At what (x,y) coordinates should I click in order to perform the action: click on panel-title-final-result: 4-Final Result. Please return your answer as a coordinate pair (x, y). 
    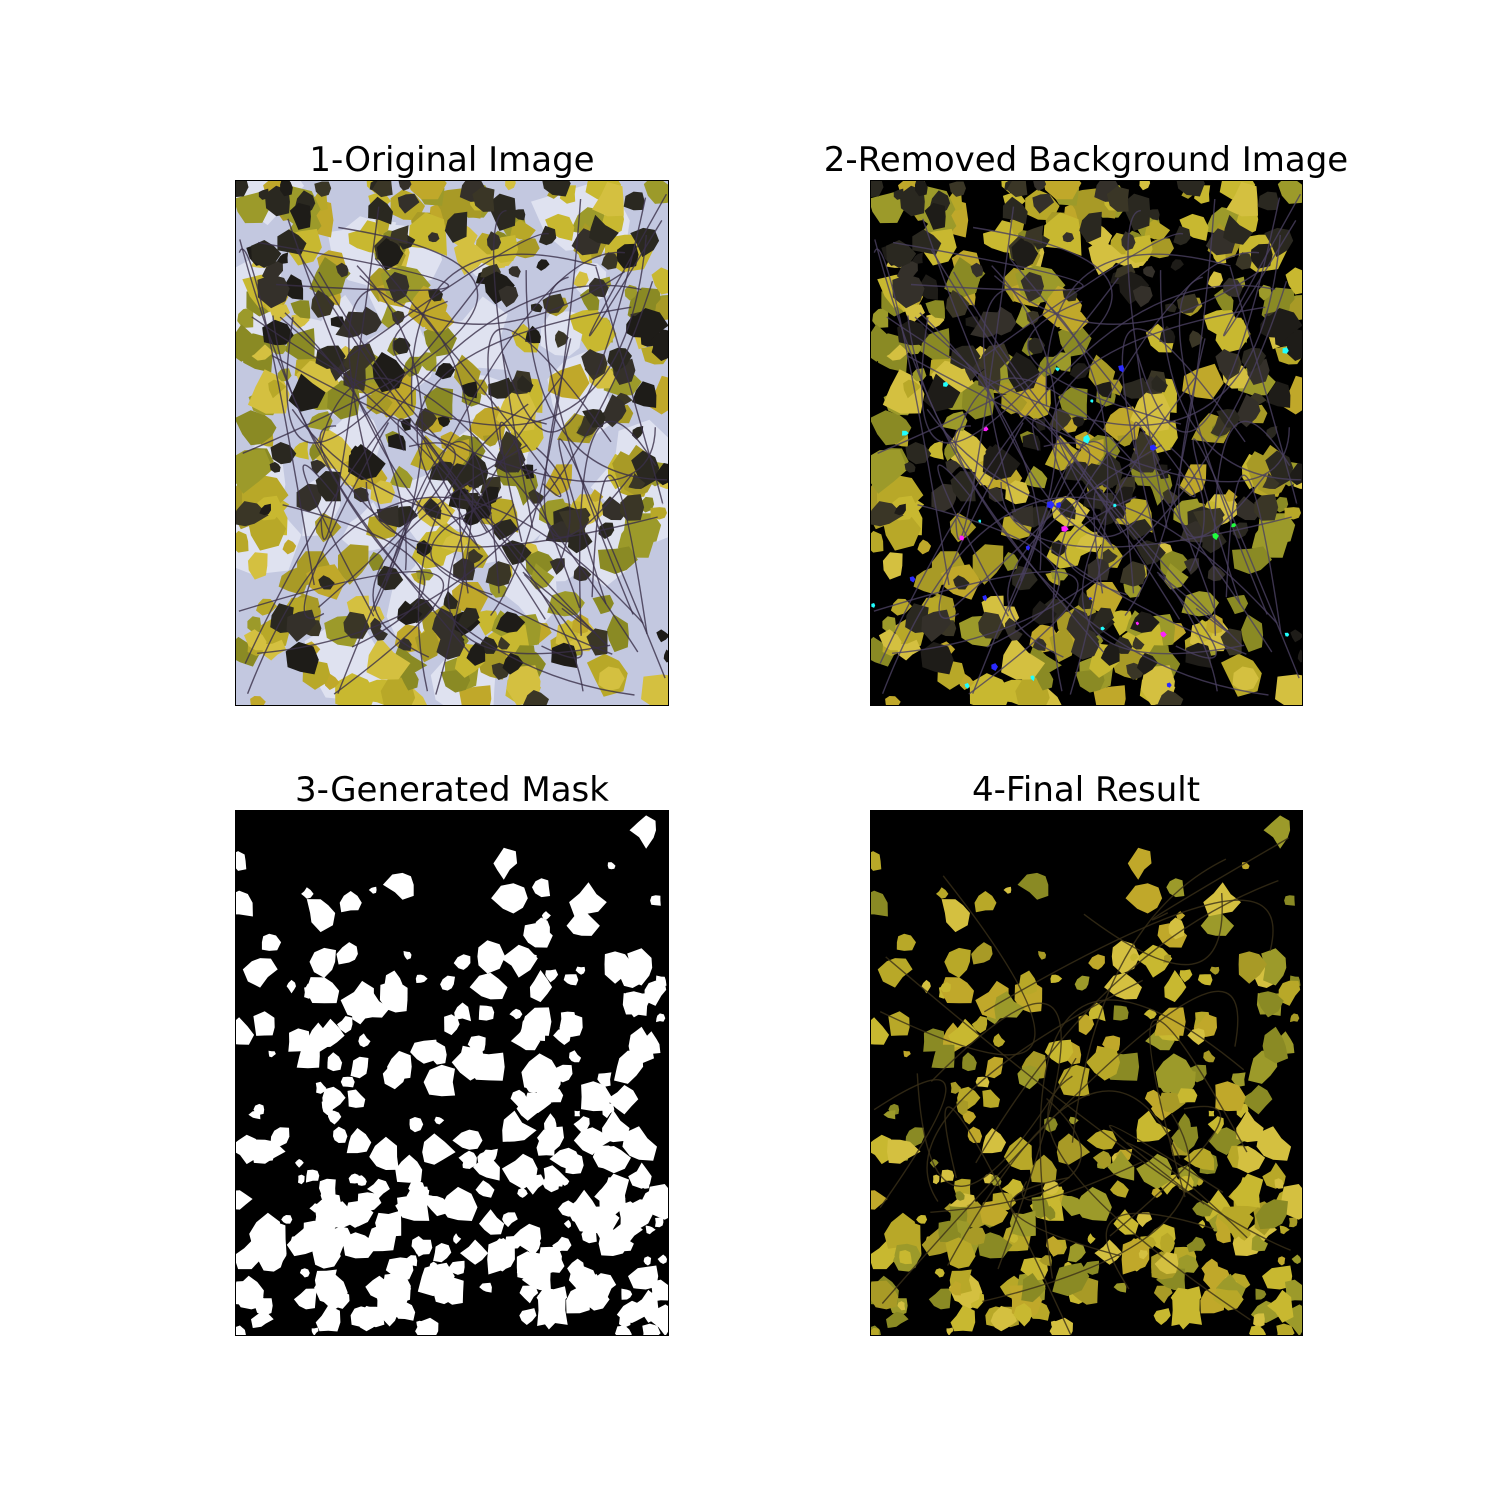
    Looking at the image, I should click on (1086, 790).